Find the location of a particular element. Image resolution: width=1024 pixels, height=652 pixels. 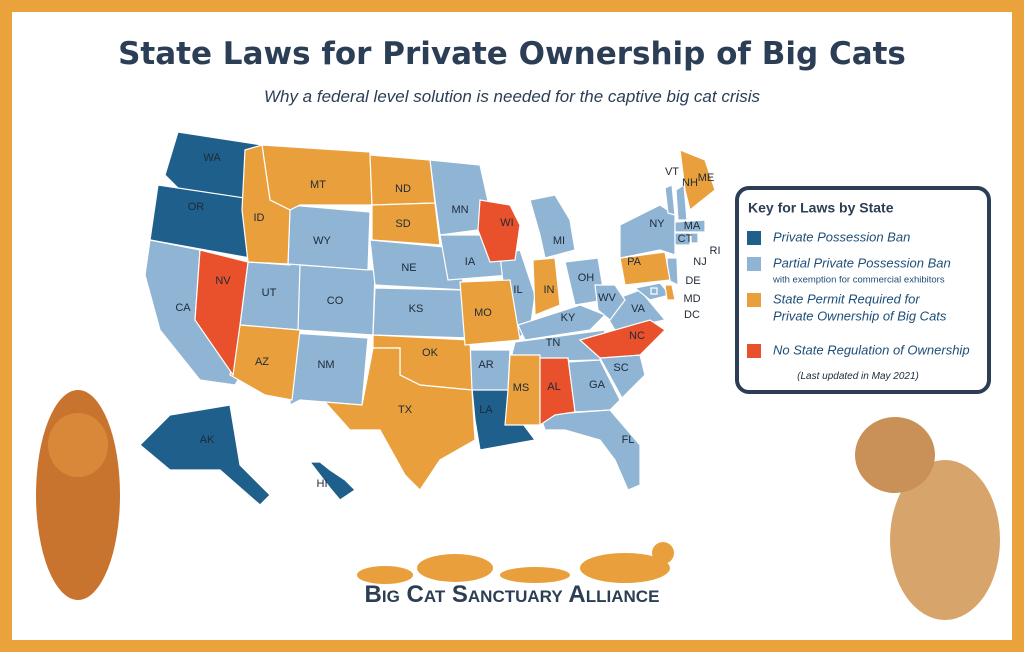

state-label: ND is located at coordinates (403, 189).